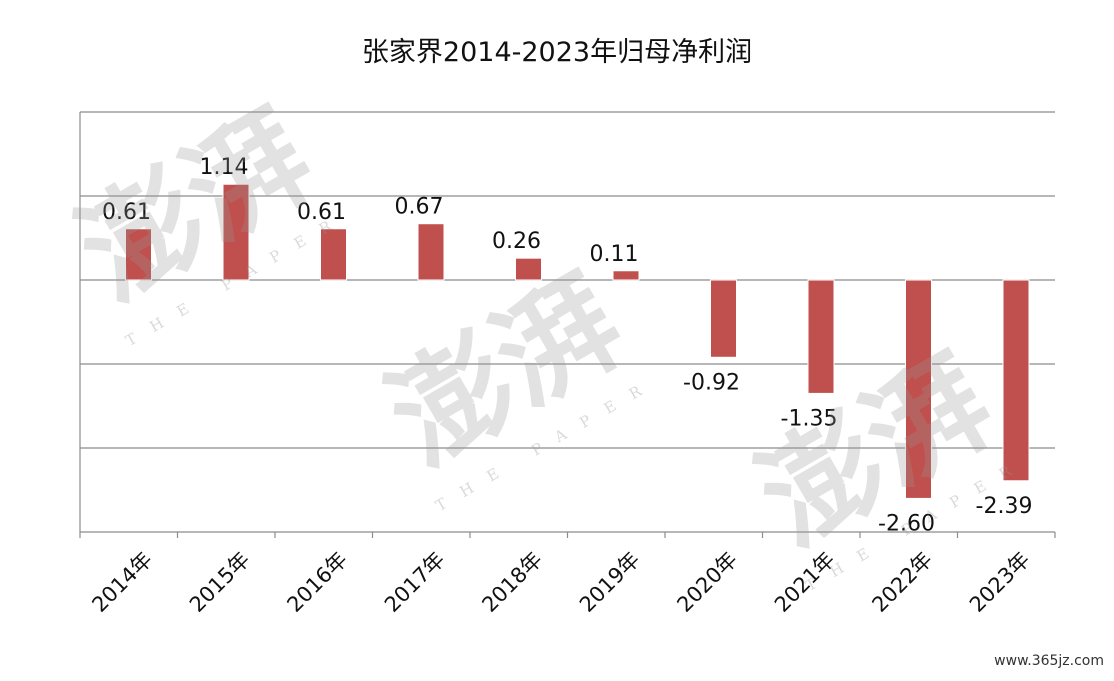  Describe the element at coordinates (1000, 582) in the screenshot. I see `x-tick-label: 2023年` at that location.